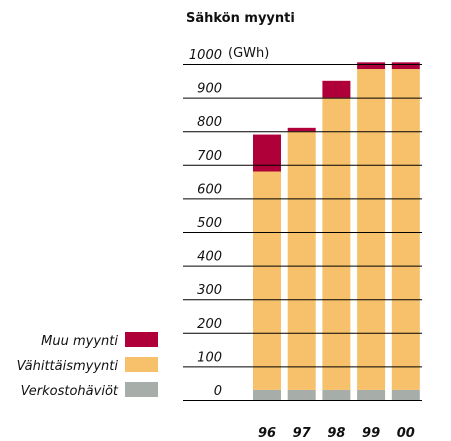 Image resolution: width=451 pixels, height=441 pixels. I want to click on y-tick-label: 900, so click(209, 89).